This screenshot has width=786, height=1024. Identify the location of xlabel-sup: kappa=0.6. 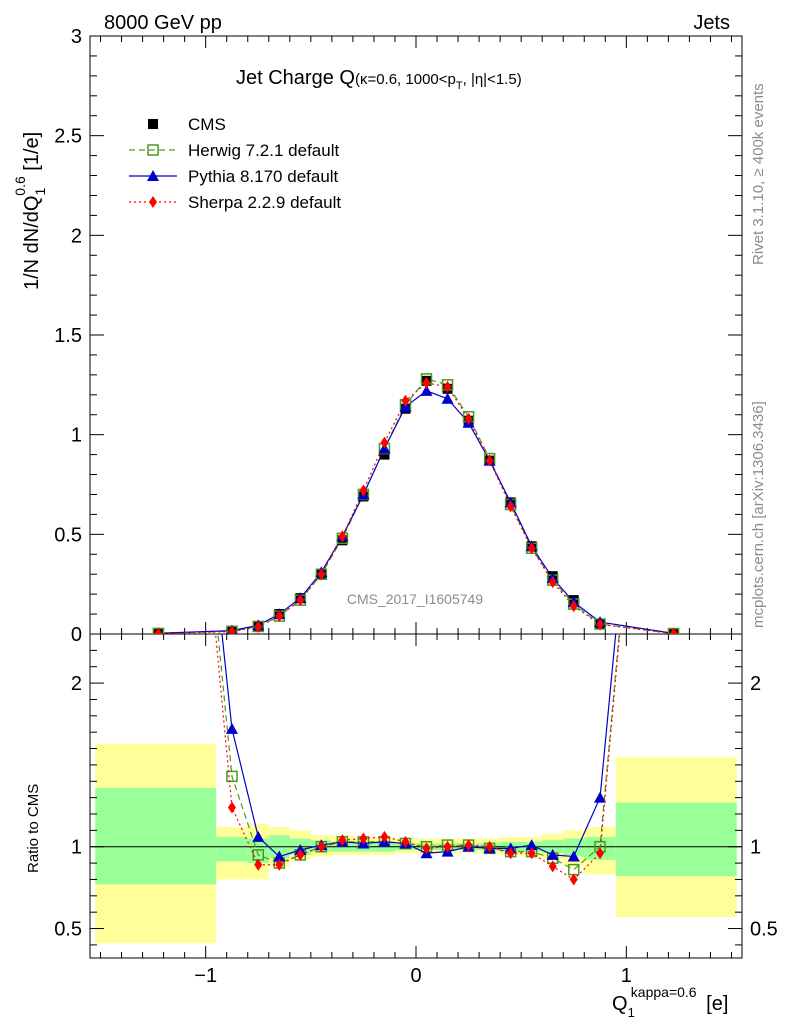
(664, 992).